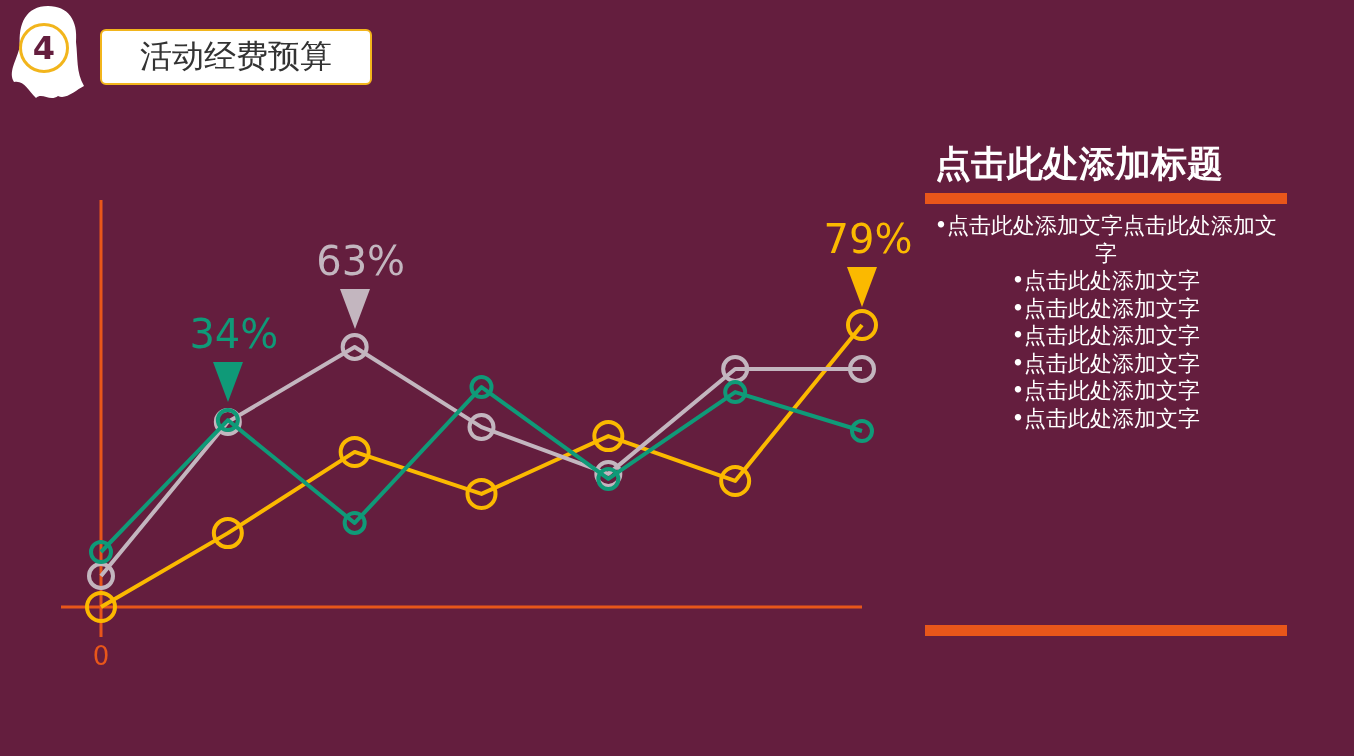 The height and width of the screenshot is (756, 1354). What do you see at coordinates (361, 261) in the screenshot?
I see `annotation: 63%` at bounding box center [361, 261].